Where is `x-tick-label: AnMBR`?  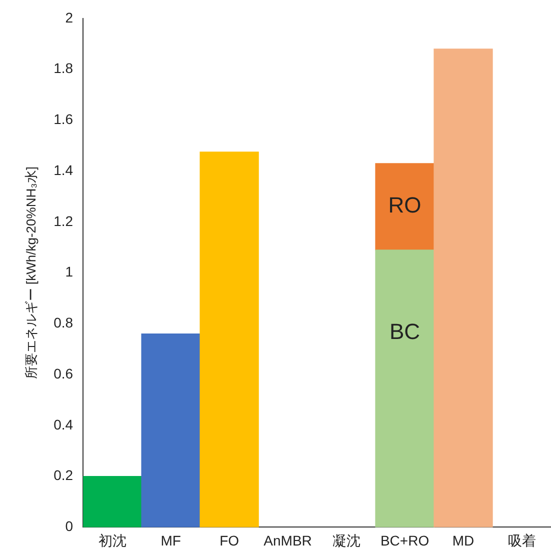 x-tick-label: AnMBR is located at coordinates (288, 540).